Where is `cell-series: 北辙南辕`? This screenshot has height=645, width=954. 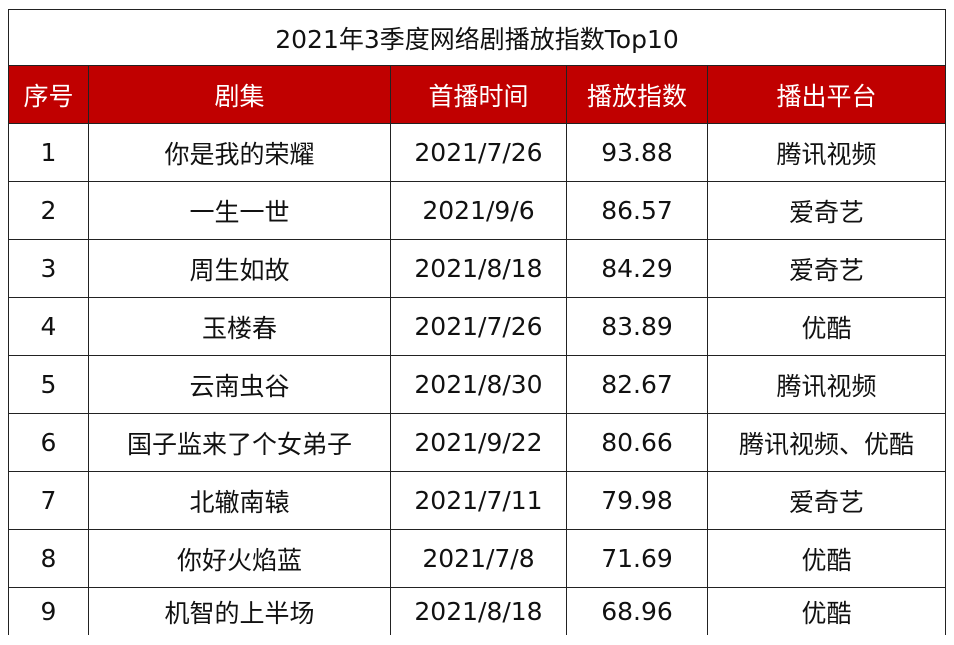 cell-series: 北辙南辕 is located at coordinates (239, 500).